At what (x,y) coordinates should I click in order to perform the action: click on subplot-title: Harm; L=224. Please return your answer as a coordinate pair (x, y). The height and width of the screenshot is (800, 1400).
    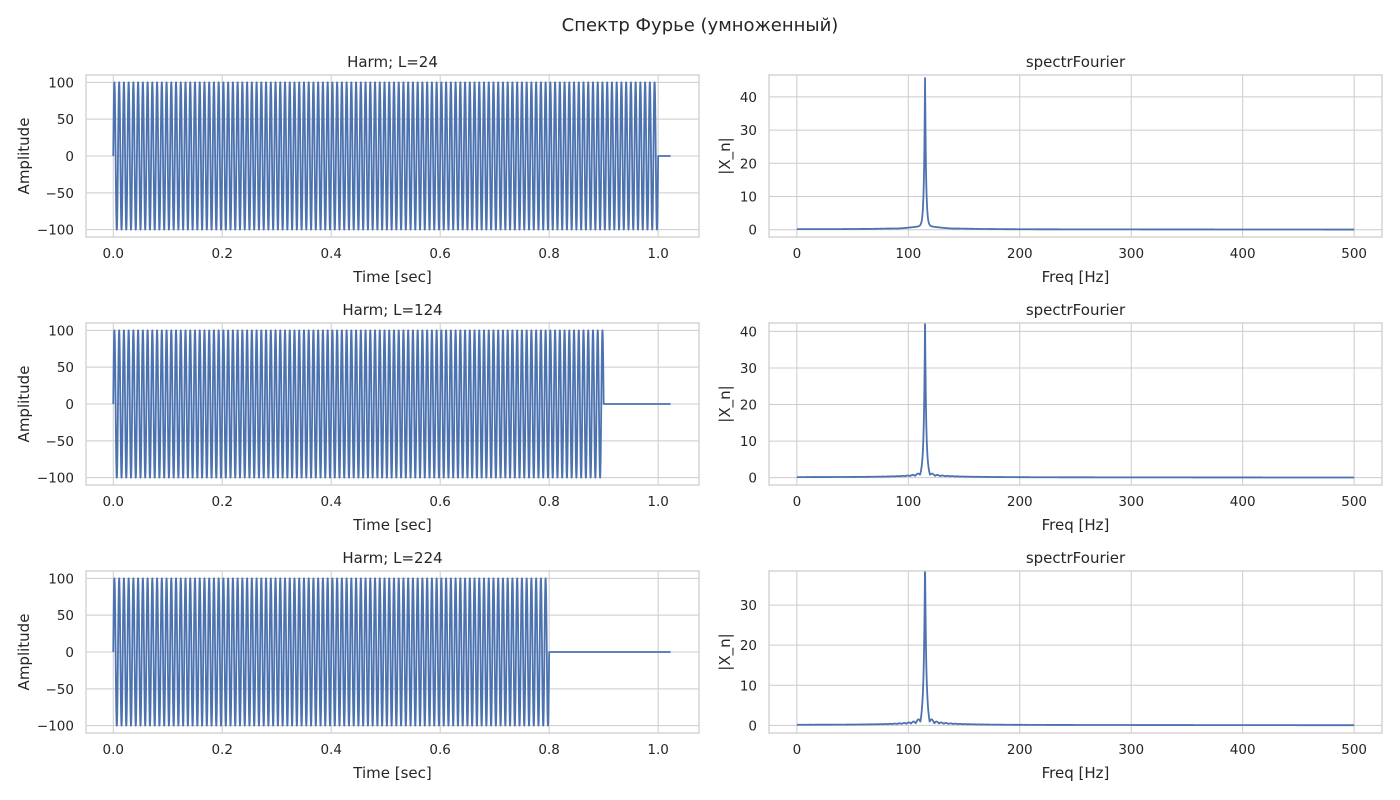
    Looking at the image, I should click on (392, 558).